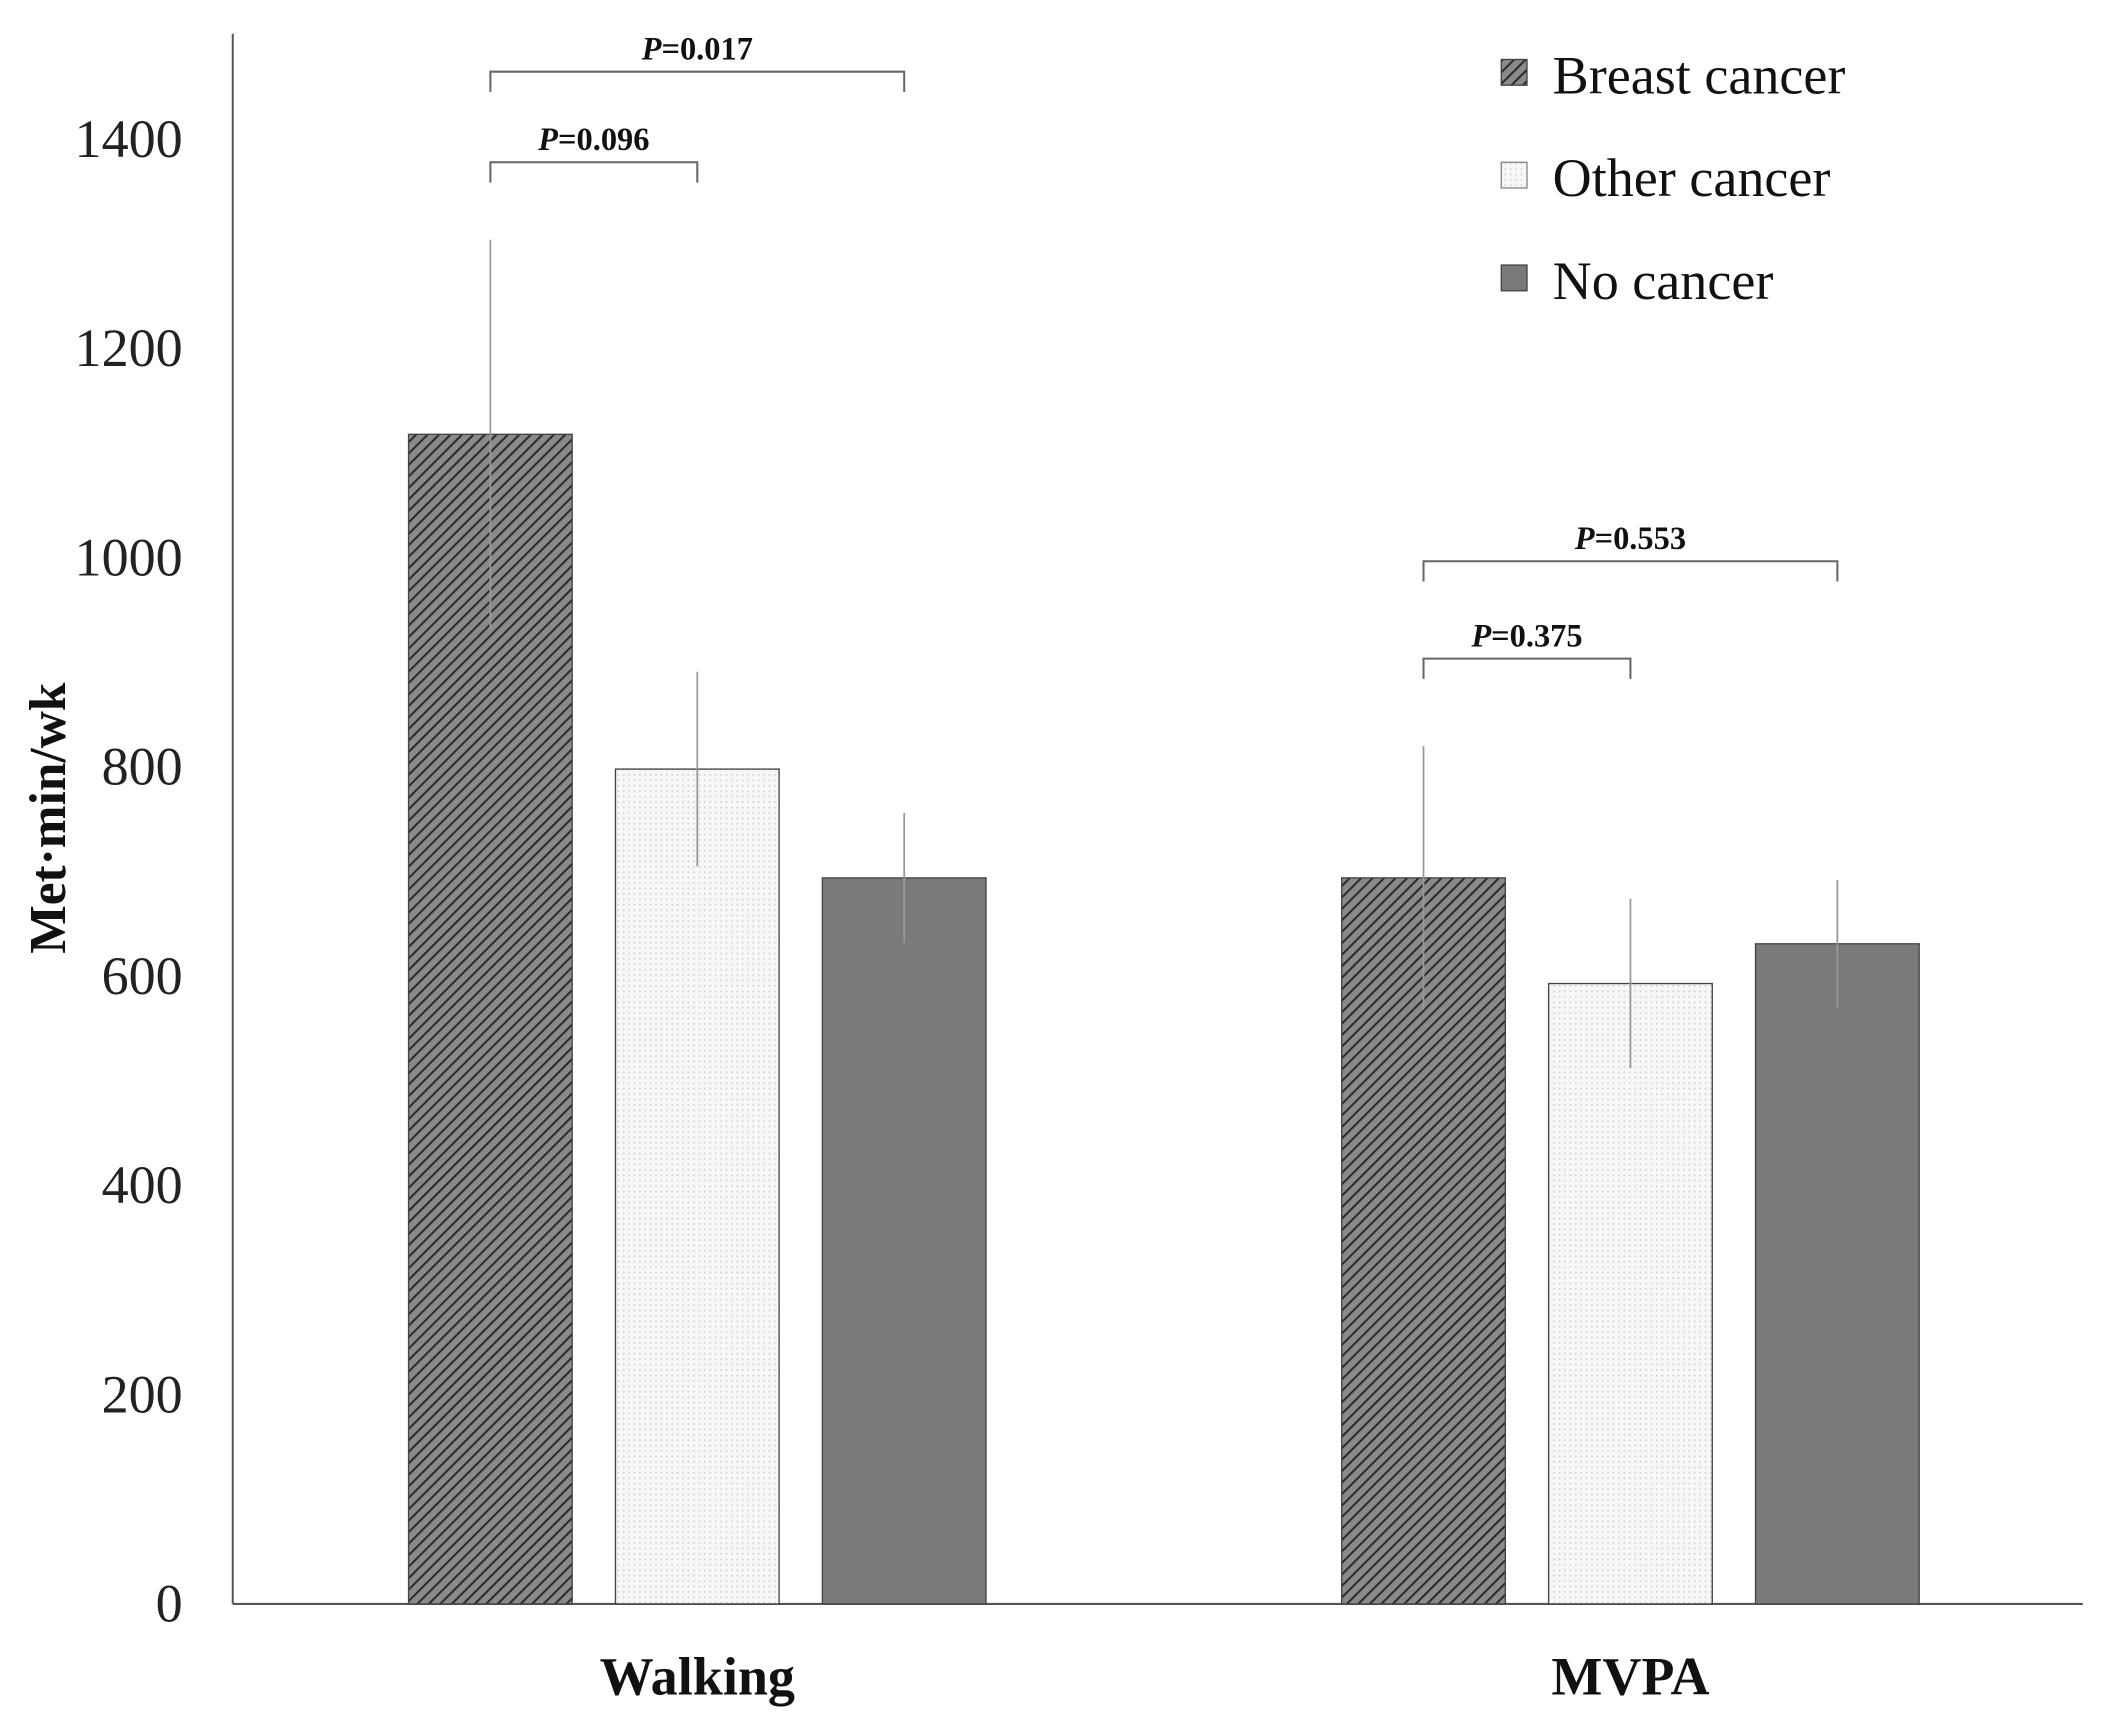 This screenshot has height=1727, width=2110. I want to click on legend-label: Breast cancer, so click(1699, 75).